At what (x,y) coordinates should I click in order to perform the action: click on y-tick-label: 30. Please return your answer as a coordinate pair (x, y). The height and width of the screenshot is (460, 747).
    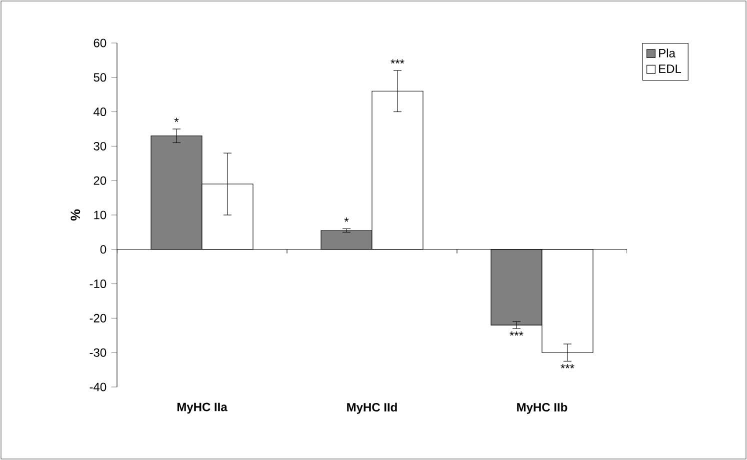
    Looking at the image, I should click on (100, 146).